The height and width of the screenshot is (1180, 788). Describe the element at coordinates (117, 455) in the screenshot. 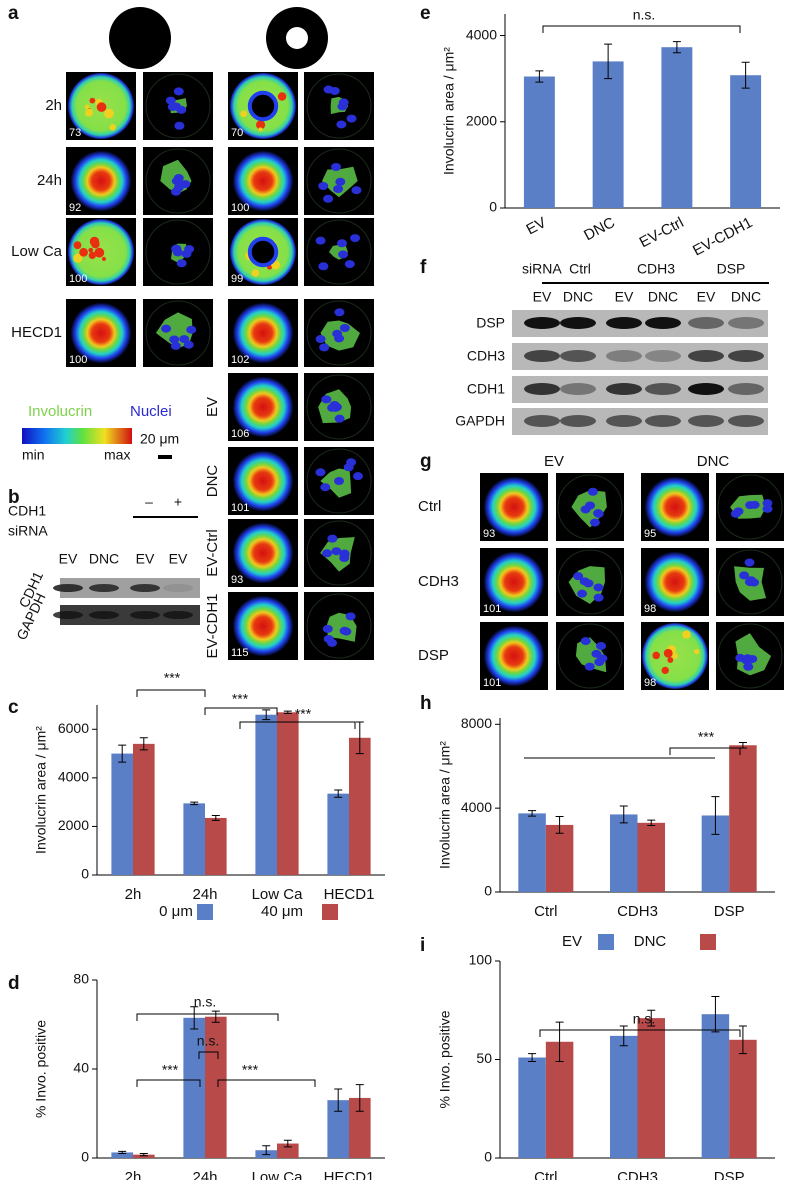

I see `colorbar-label: max` at that location.